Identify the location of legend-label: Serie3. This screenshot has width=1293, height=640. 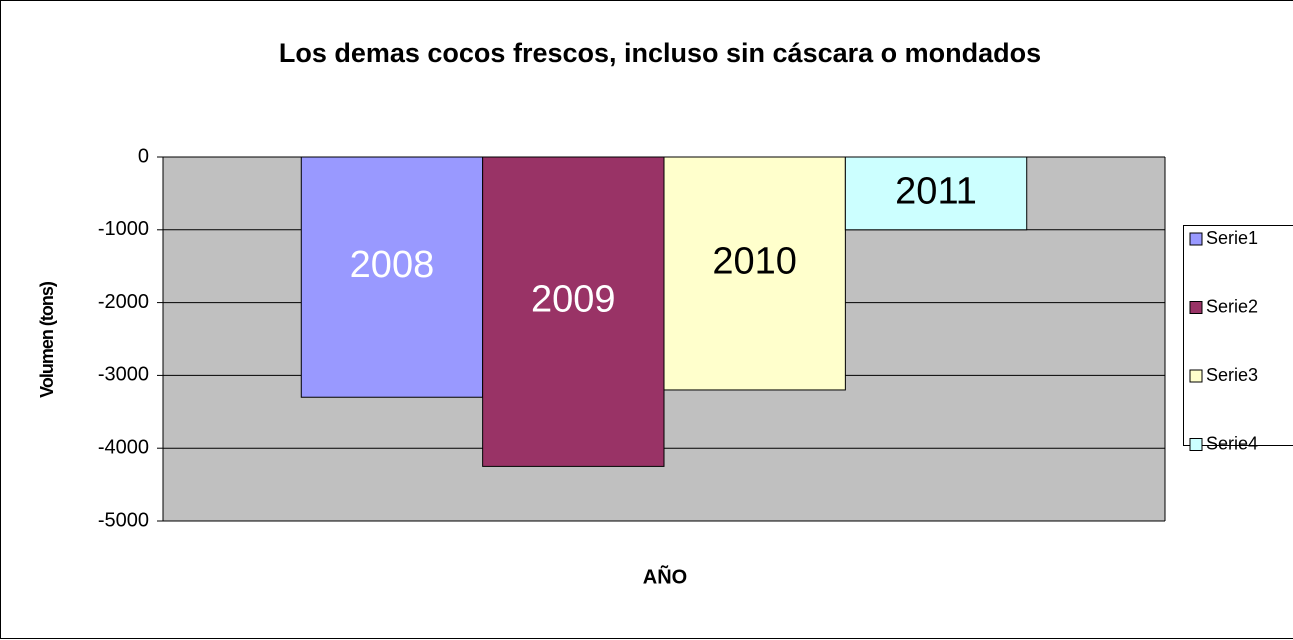
(1232, 375).